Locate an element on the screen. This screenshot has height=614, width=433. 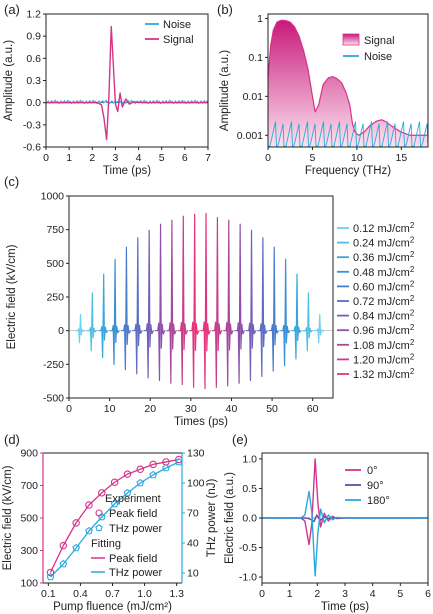
plot-frame is located at coordinates (348, 80).